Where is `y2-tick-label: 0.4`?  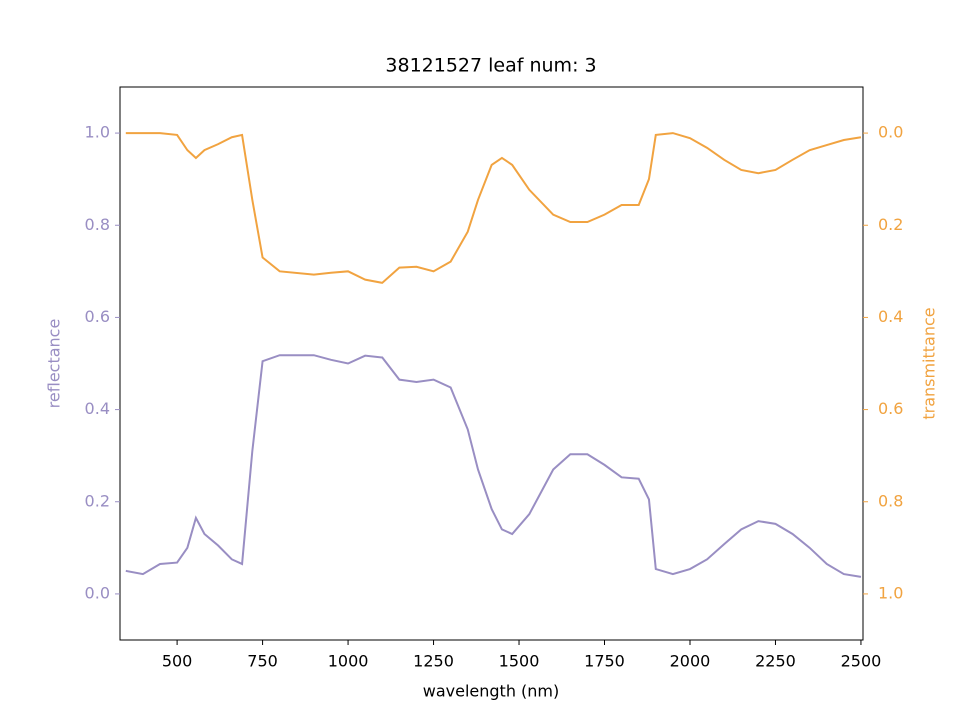
y2-tick-label: 0.4 is located at coordinates (890, 316).